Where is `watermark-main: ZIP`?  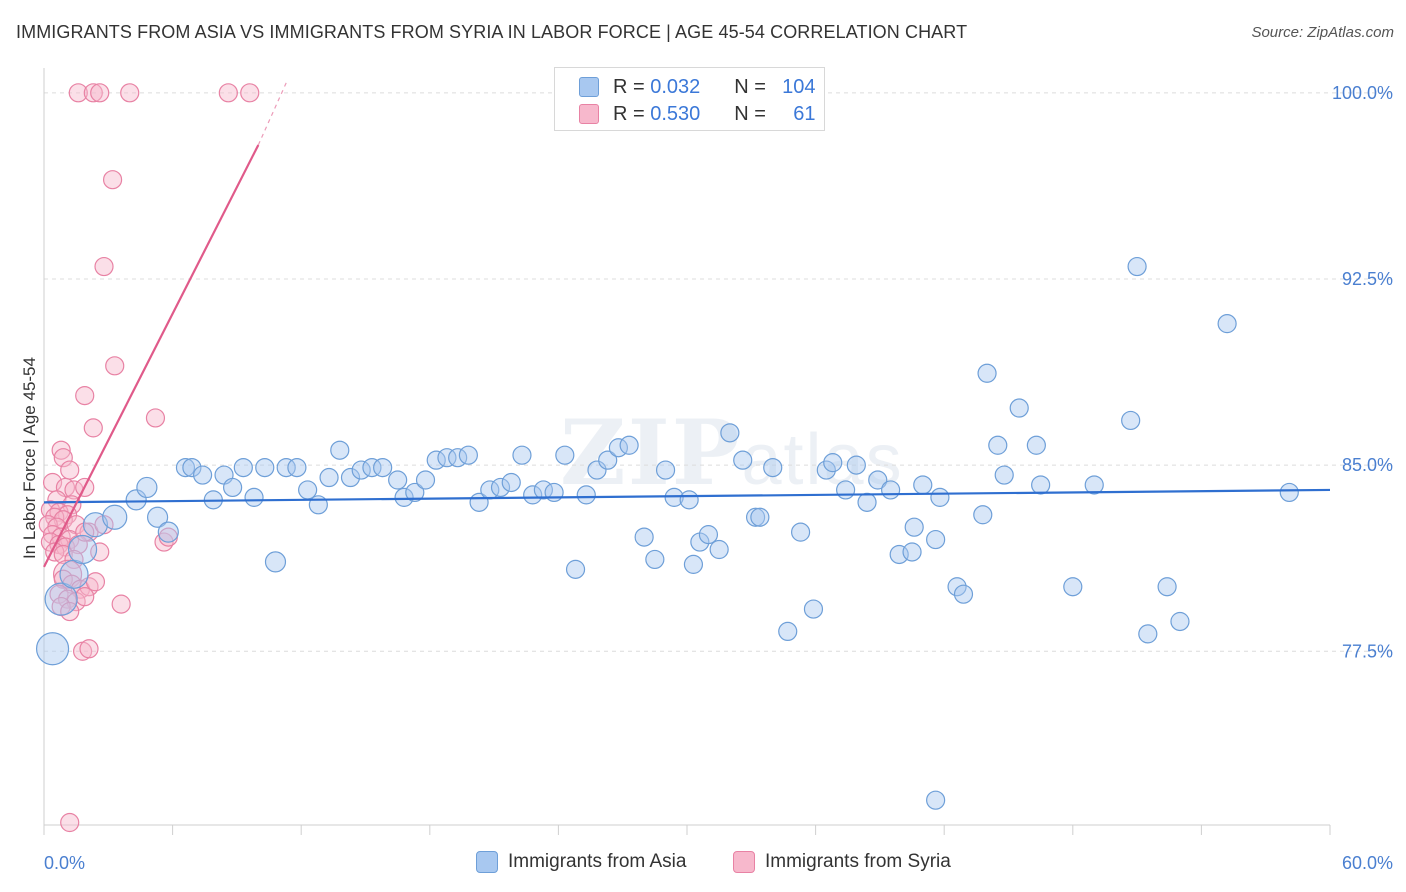
watermark-main: ZIP is located at coordinates (651, 453).